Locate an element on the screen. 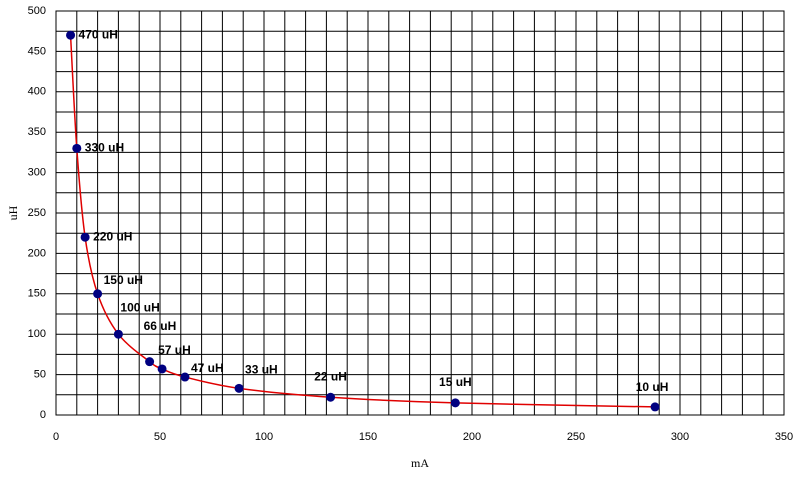 This screenshot has width=800, height=478. y-tick-label: 400 is located at coordinates (37, 92).